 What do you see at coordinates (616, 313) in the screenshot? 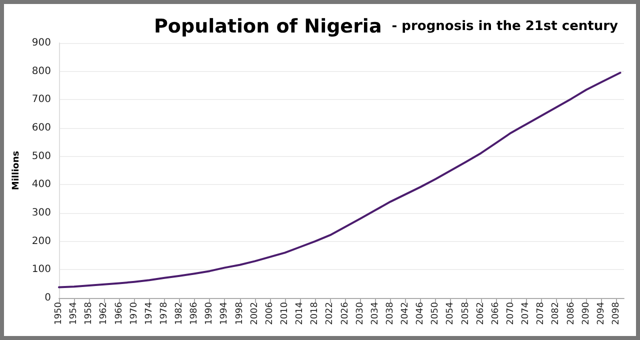
I see `x-tick-label: 2098` at bounding box center [616, 313].